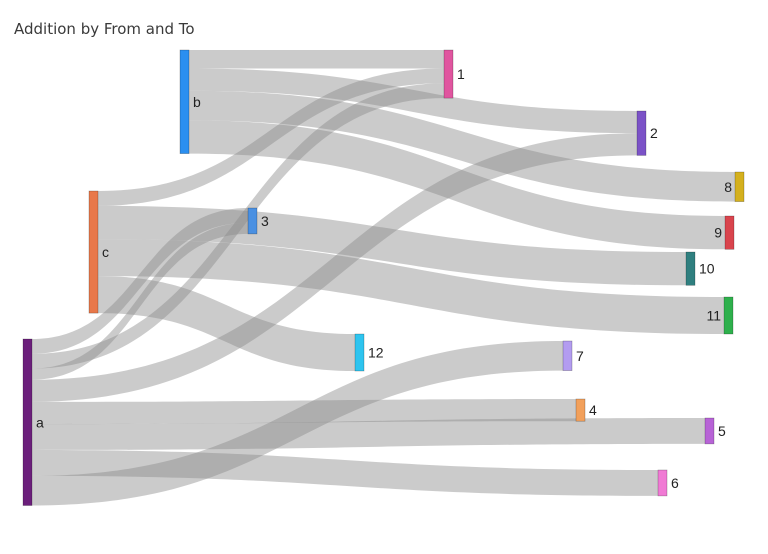 This screenshot has width=768, height=554. What do you see at coordinates (713, 316) in the screenshot?
I see `node-label-11: 11` at bounding box center [713, 316].